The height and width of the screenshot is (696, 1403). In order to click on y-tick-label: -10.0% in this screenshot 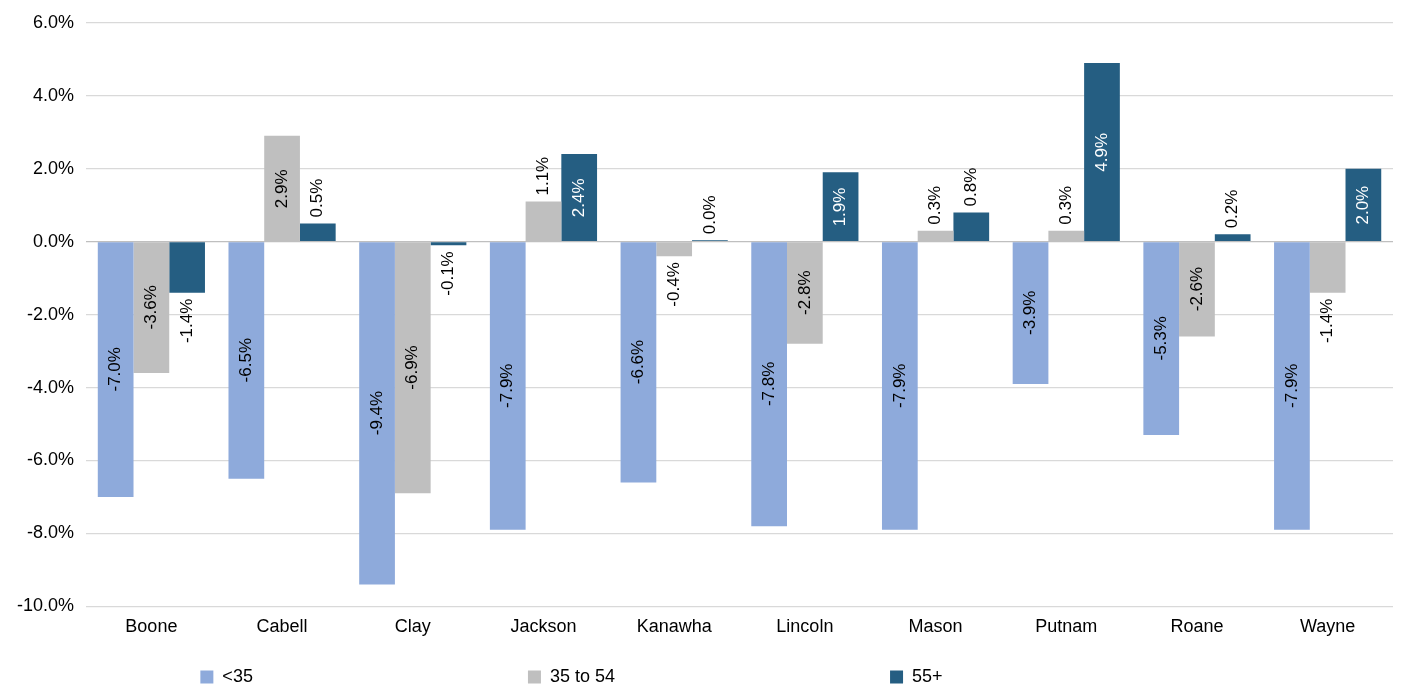, I will do `click(45, 605)`.